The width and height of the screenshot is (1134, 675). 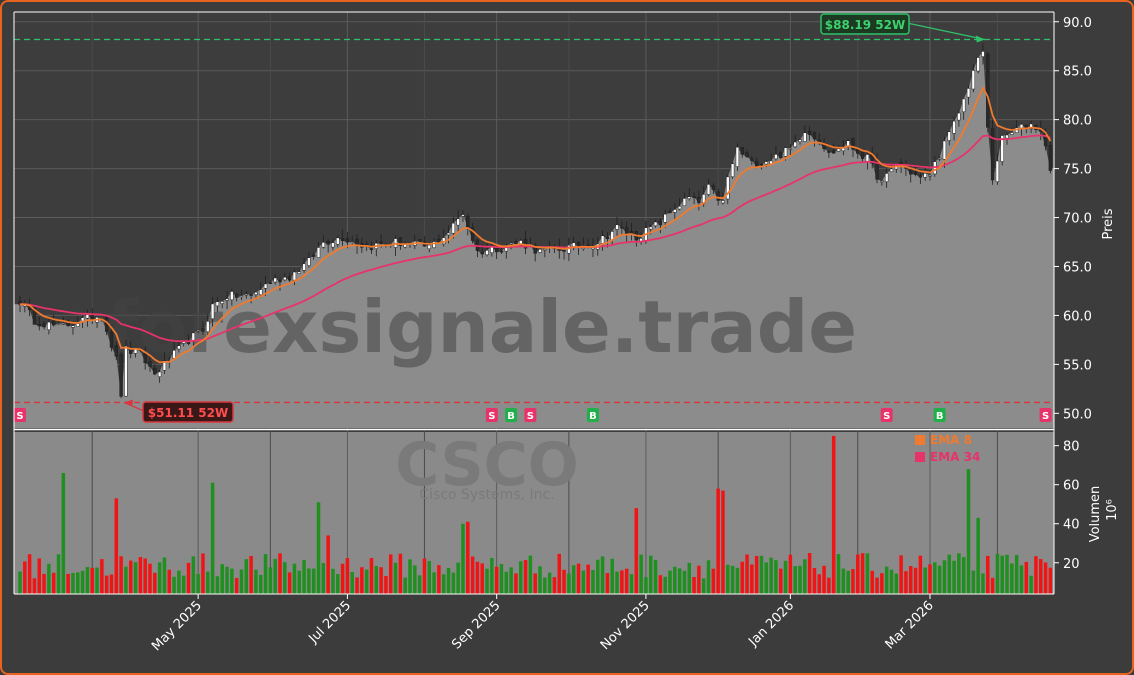 I want to click on price-tick-label: 85.0, so click(x=1077, y=72).